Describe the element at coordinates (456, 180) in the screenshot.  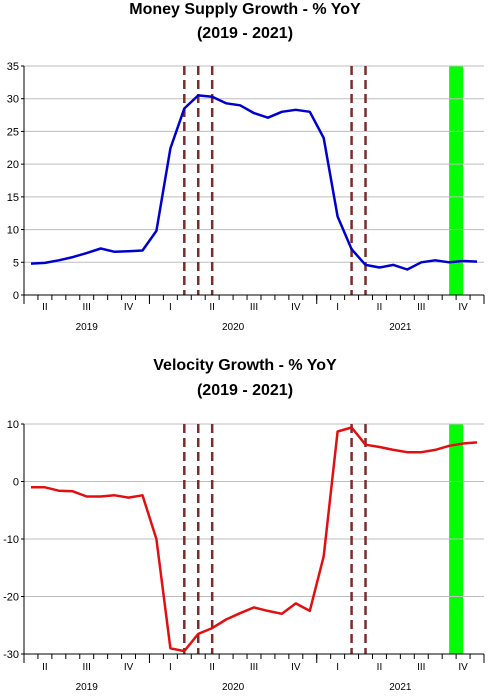
I see `shaded-region` at that location.